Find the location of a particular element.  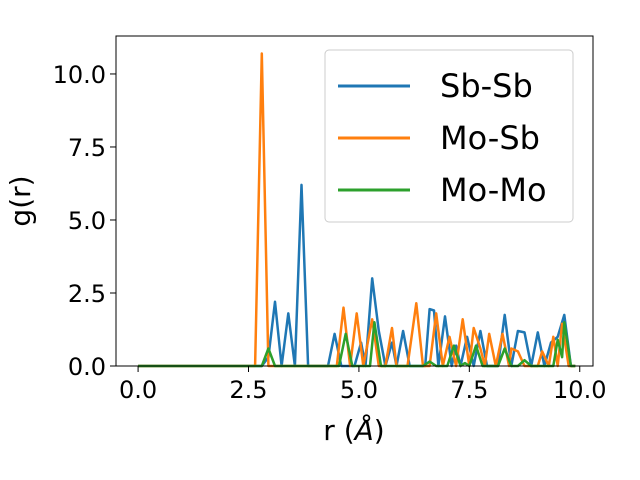

y-tick-label: 5.0 is located at coordinates (87, 221).